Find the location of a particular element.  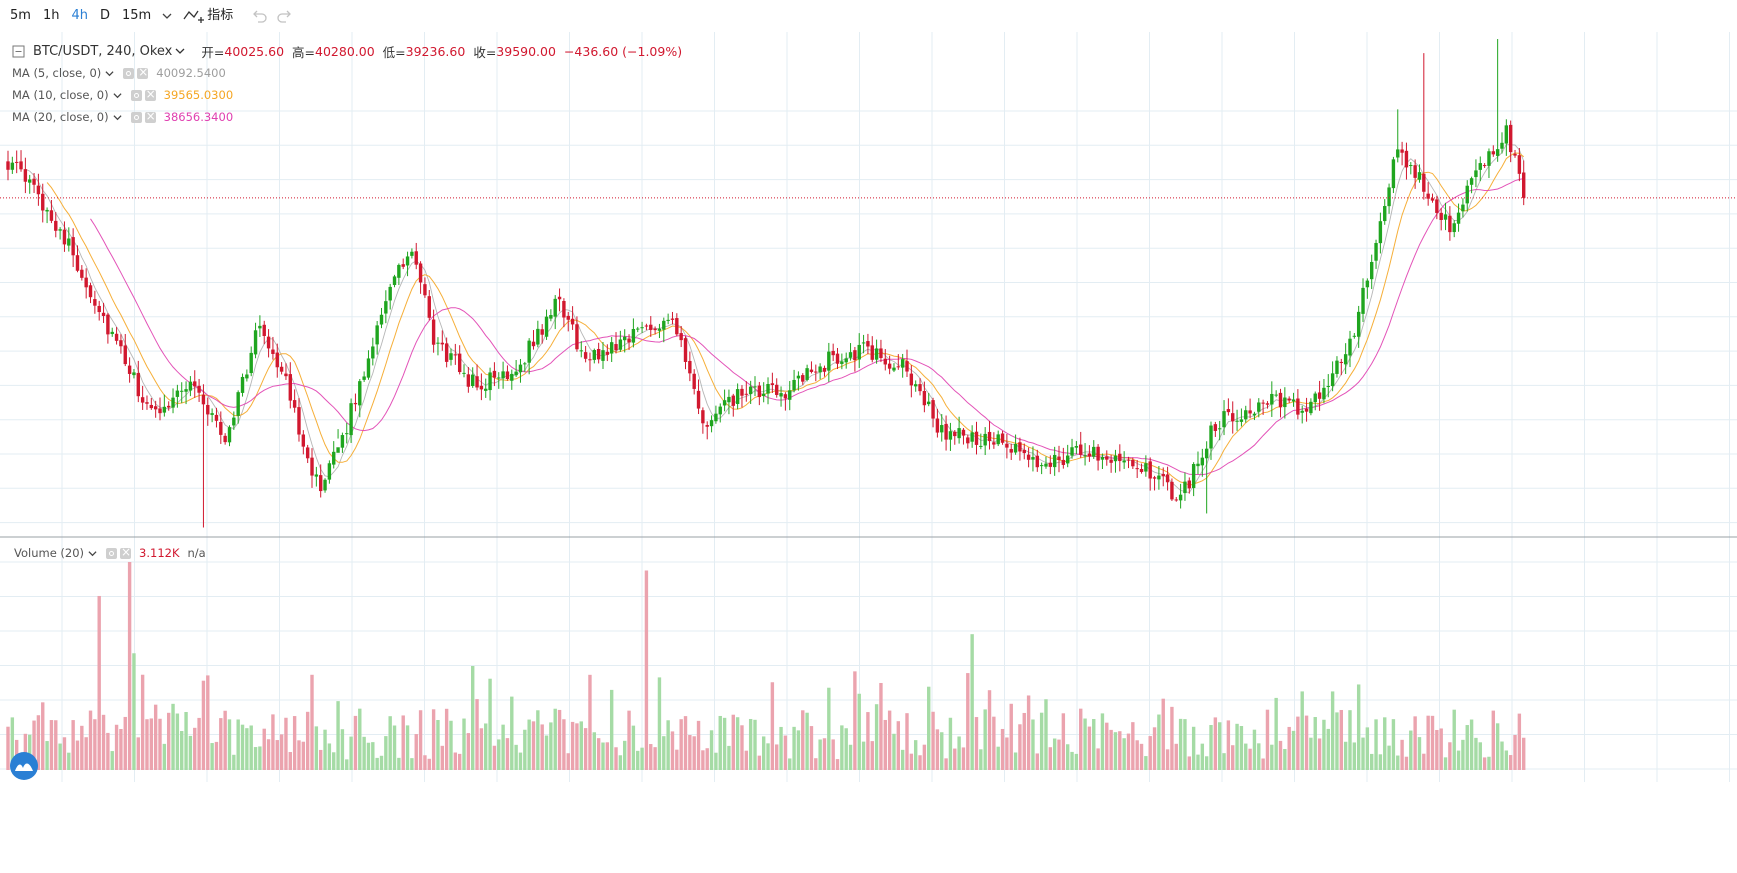

ma10-label: MA (10, close, 0) is located at coordinates (60, 95).